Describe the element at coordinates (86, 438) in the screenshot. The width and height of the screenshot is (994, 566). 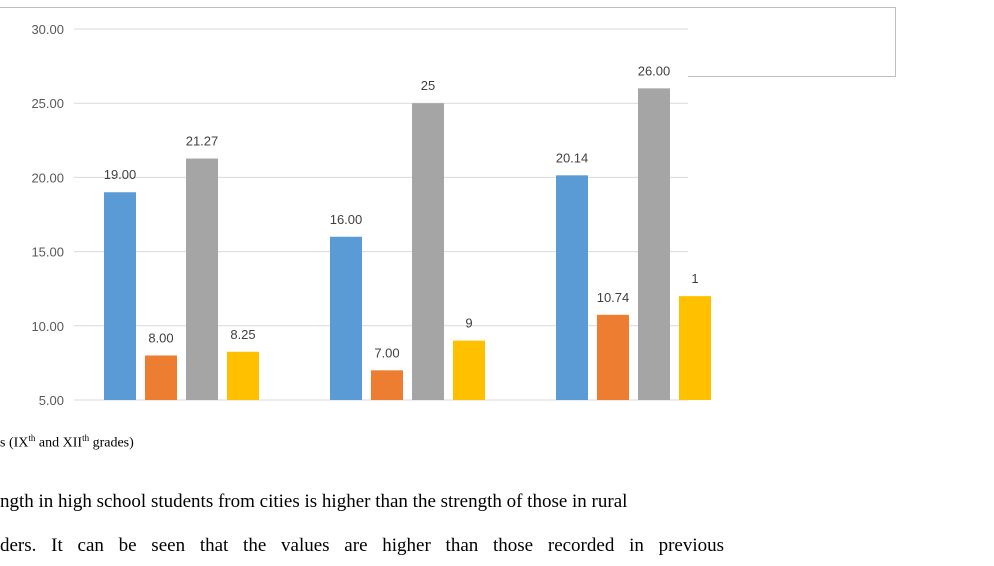
I see `caption-sup-2: th` at that location.